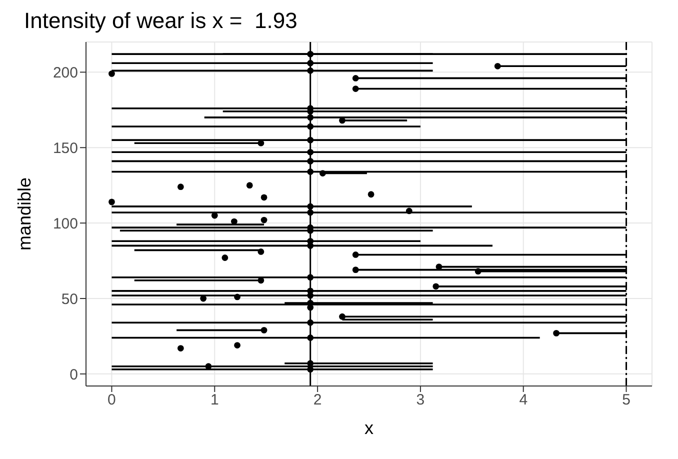  Describe the element at coordinates (317, 400) in the screenshot. I see `x-tick-label: 2` at that location.